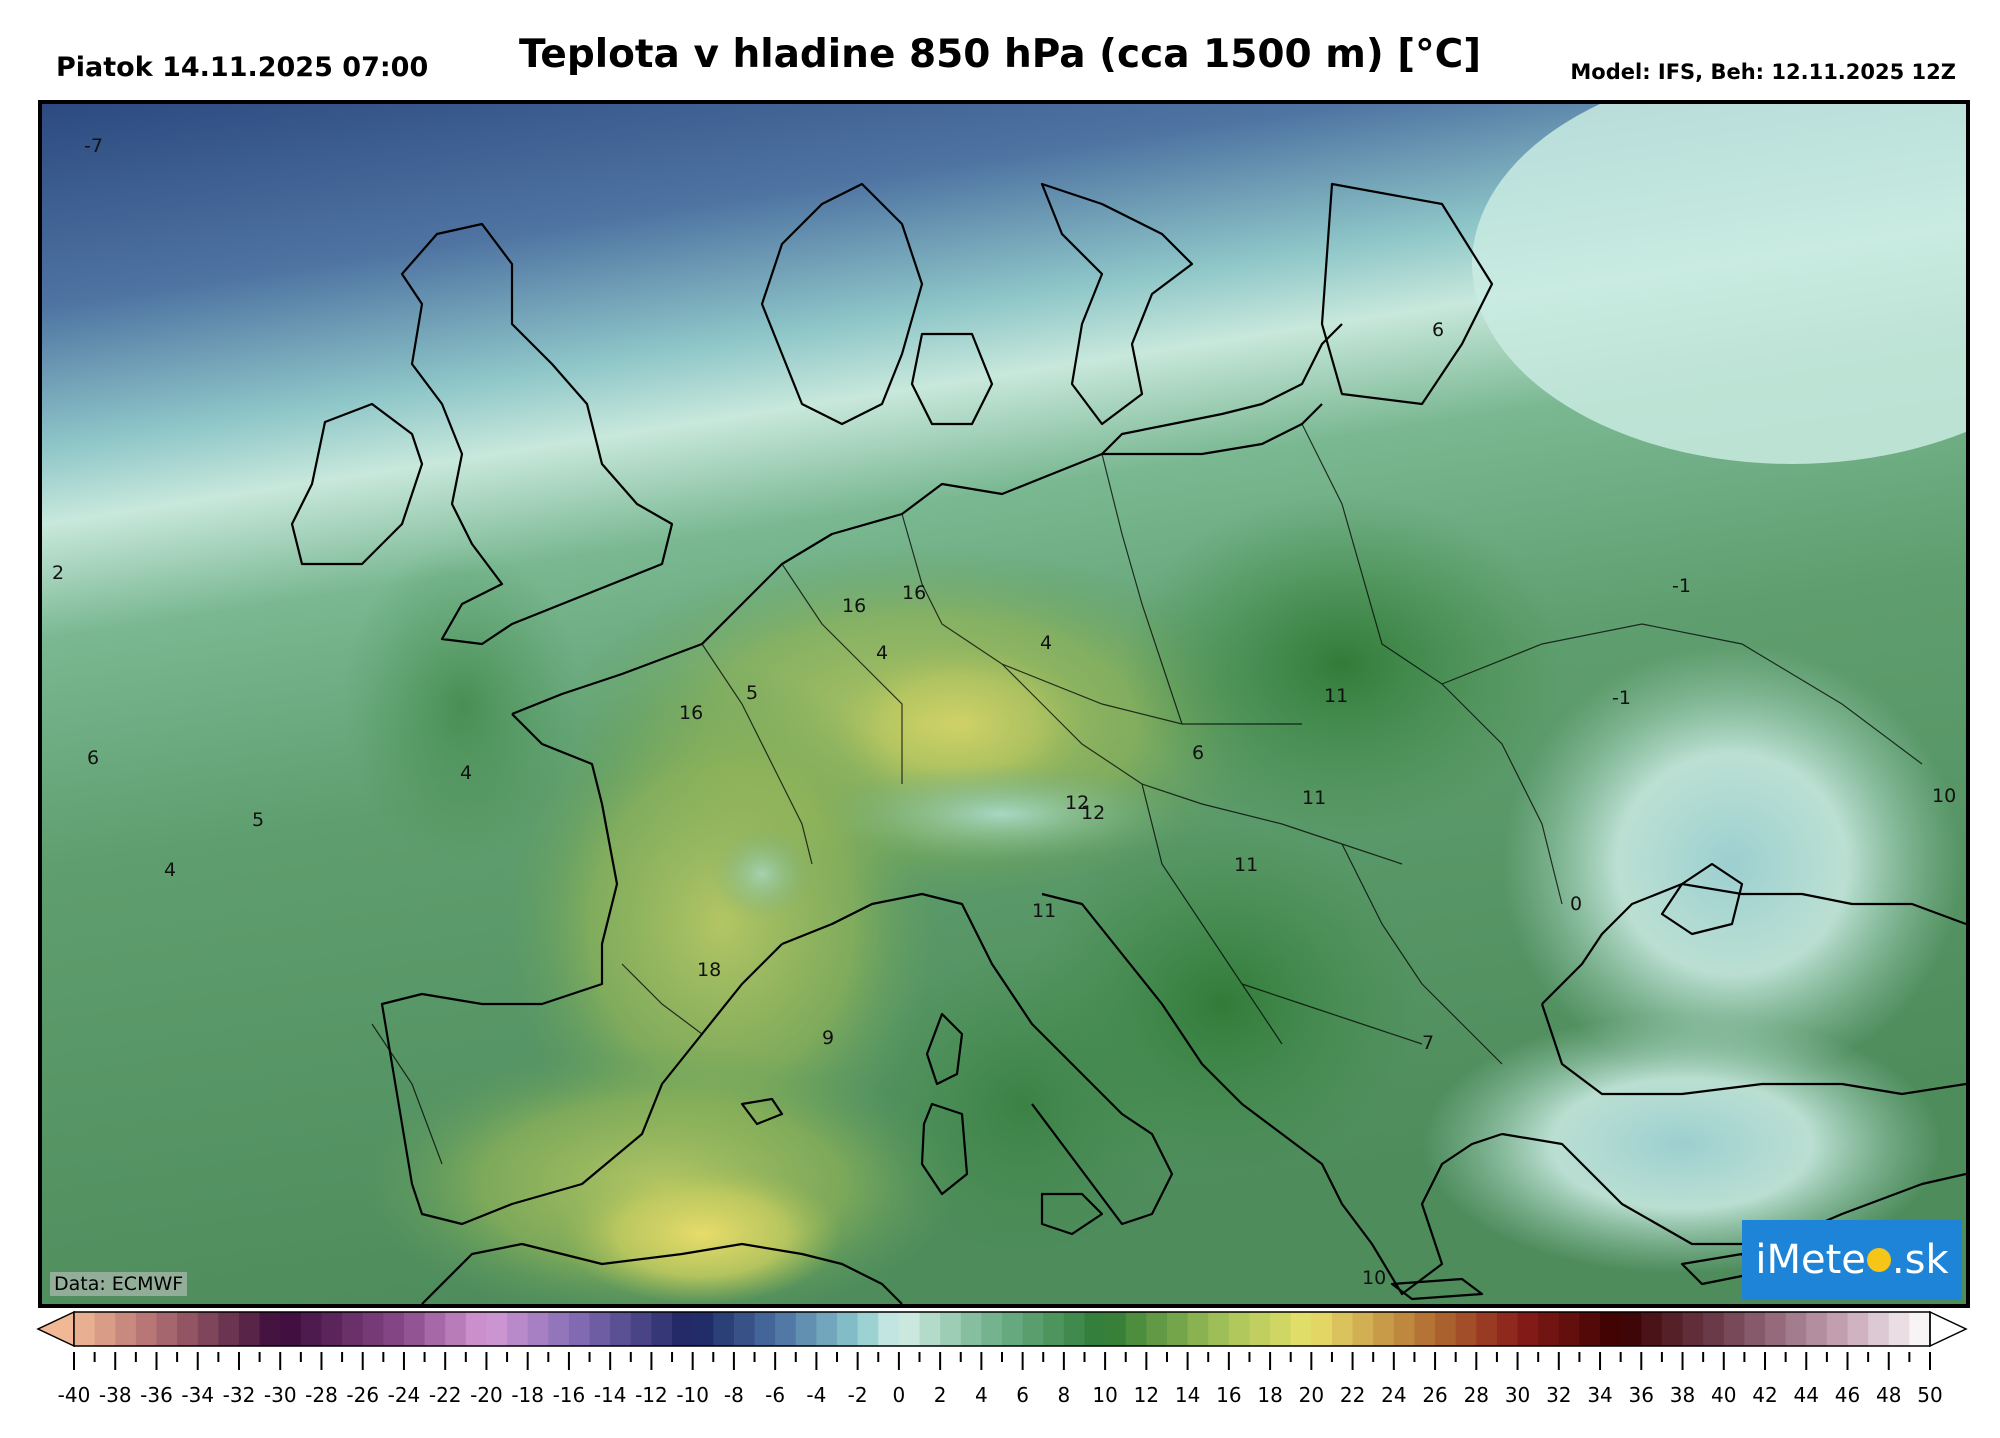 The image size is (2000, 1438). I want to click on map-value-north-atlantic: -7, so click(93, 146).